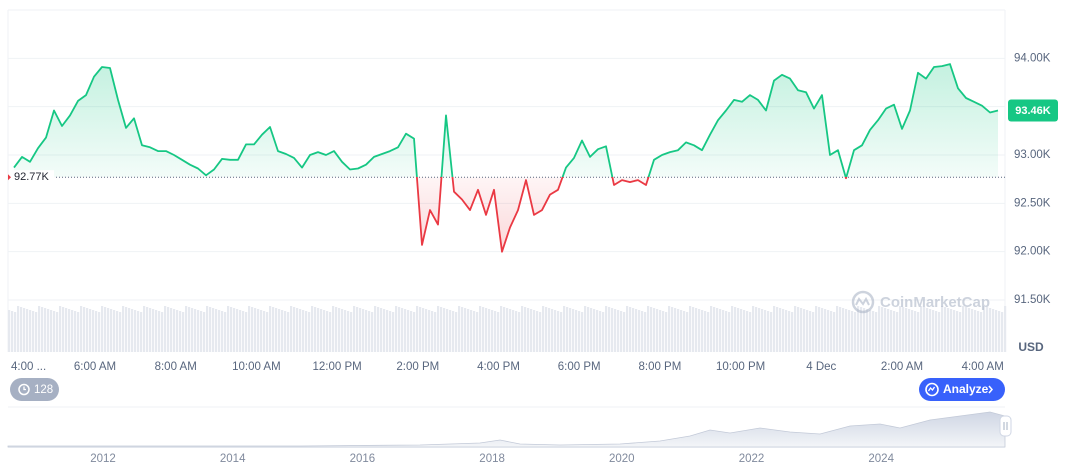 Image resolution: width=1072 pixels, height=470 pixels. Describe the element at coordinates (32, 177) in the screenshot. I see `baseline-label-bg` at that location.